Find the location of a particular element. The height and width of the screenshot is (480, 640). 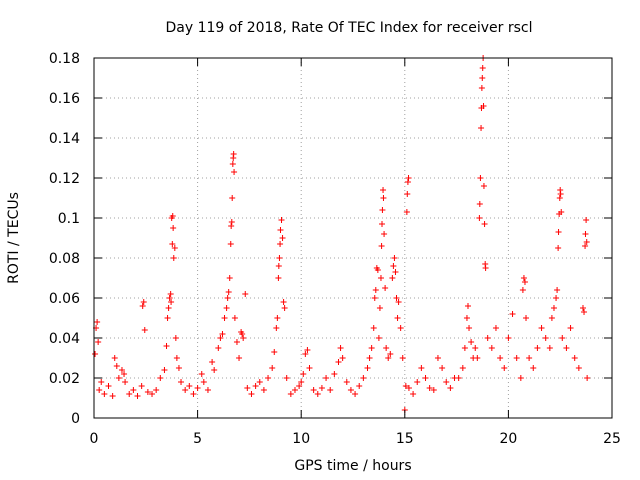

y-tick-label: 0 is located at coordinates (75, 419).